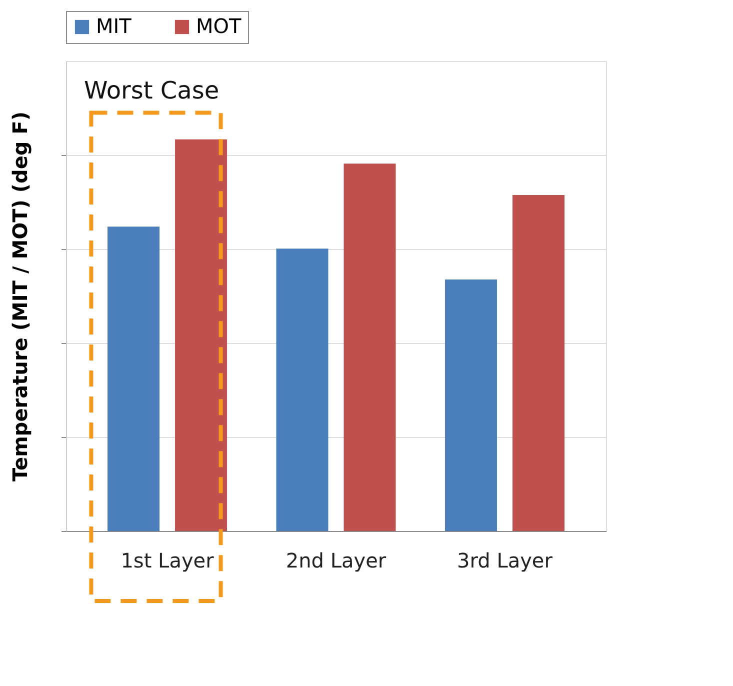 Image resolution: width=733 pixels, height=686 pixels. Describe the element at coordinates (167, 560) in the screenshot. I see `x-tick-label: 1st Layer` at that location.